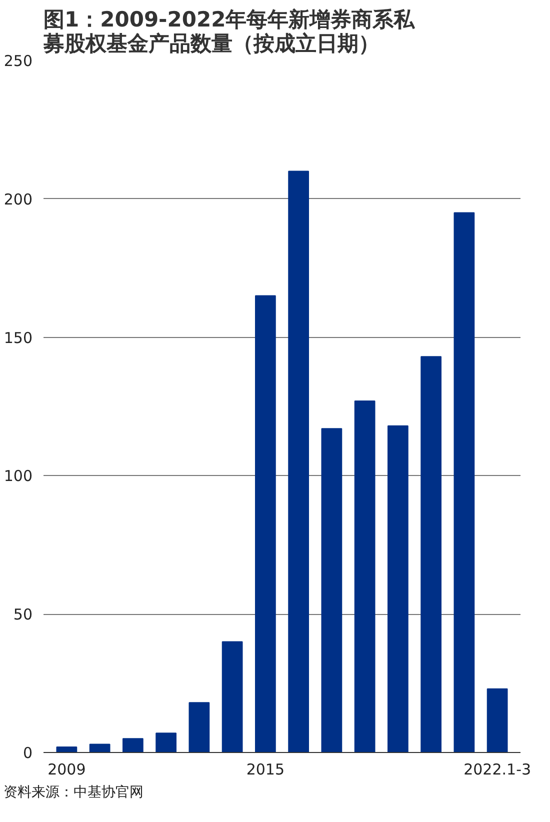 Image resolution: width=550 pixels, height=822 pixels. I want to click on y-tick-label: 250, so click(18, 61).